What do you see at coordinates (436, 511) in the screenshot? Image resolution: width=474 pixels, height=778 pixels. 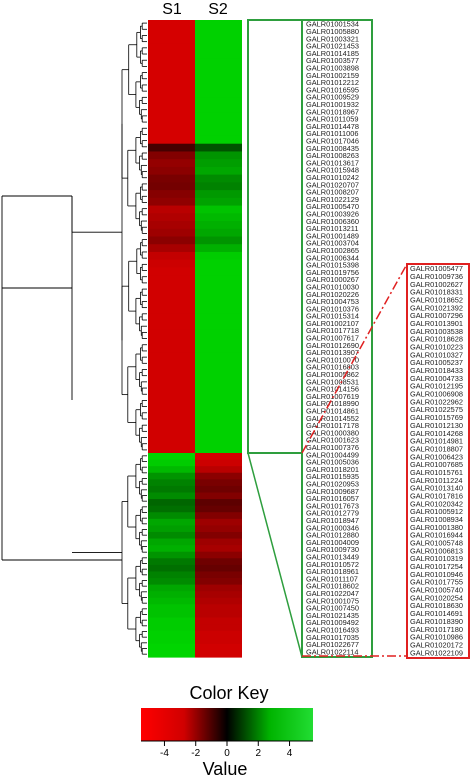 I see `gene-label: GALR01005912` at bounding box center [436, 511].